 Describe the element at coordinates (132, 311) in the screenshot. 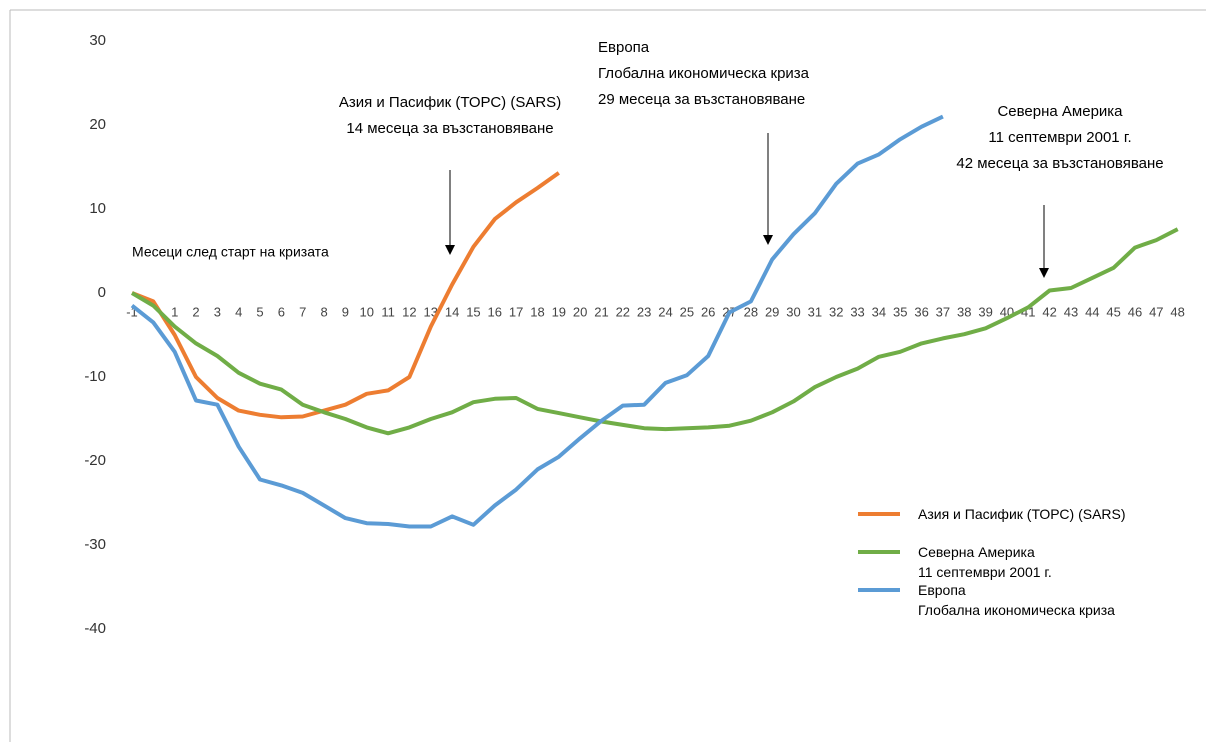

I see `x-tick-label: -1` at that location.